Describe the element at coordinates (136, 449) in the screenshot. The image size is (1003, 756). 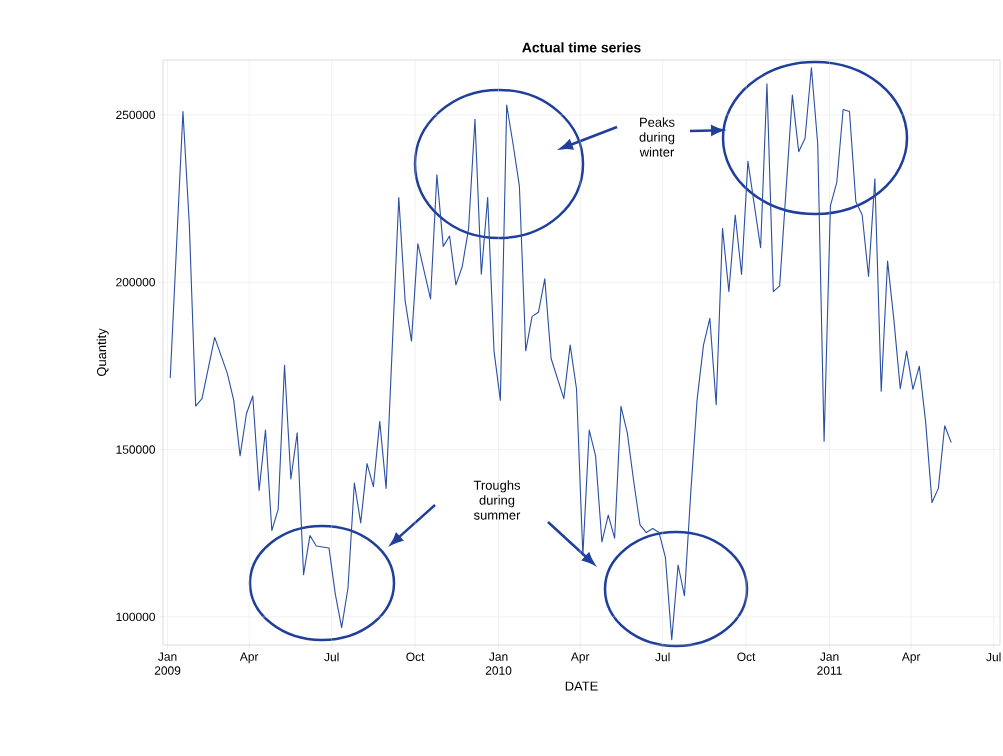
I see `y-tick-label: 150000` at that location.